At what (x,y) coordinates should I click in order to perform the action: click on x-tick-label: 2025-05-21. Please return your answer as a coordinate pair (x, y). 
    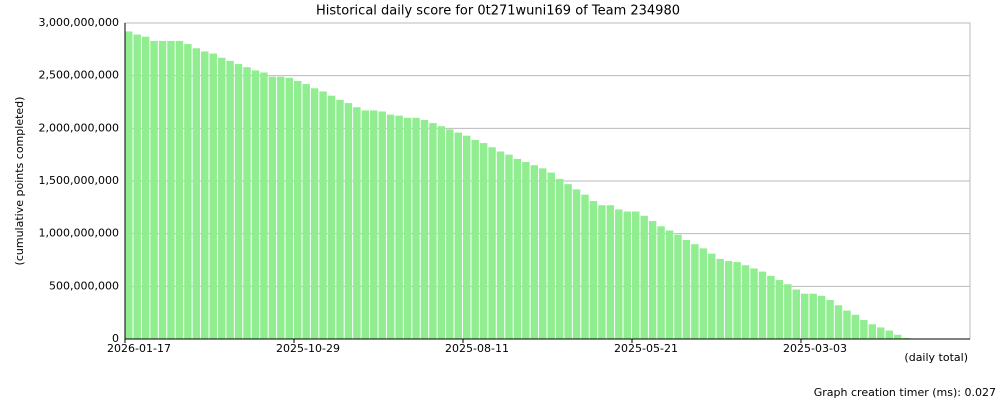
    Looking at the image, I should click on (646, 348).